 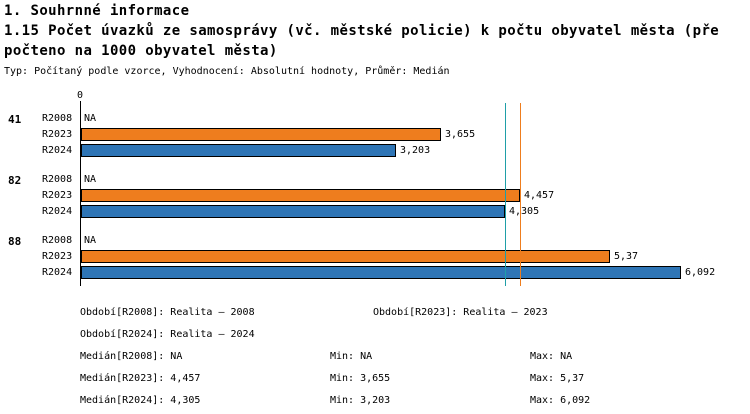 I want to click on bar-value-label: 4,305, so click(x=524, y=211).